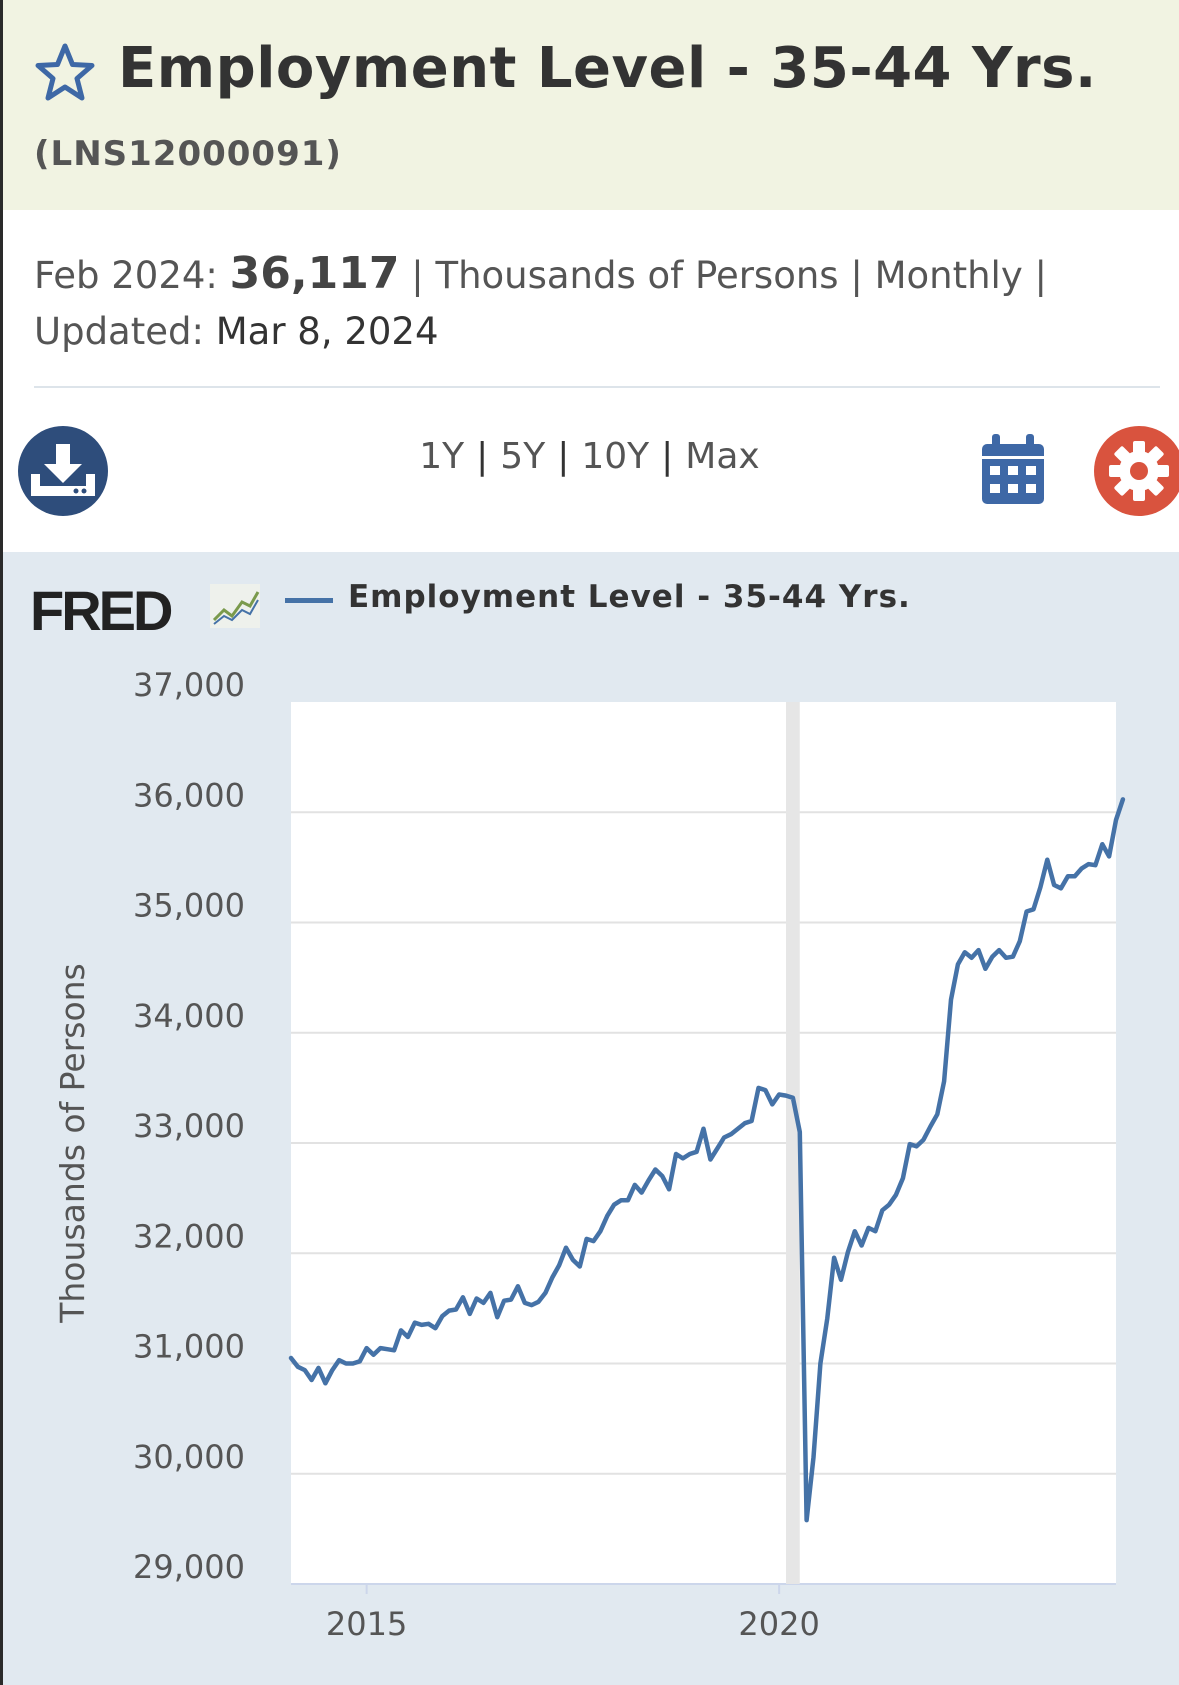  Describe the element at coordinates (793, 1143) in the screenshot. I see `recession-band` at that location.